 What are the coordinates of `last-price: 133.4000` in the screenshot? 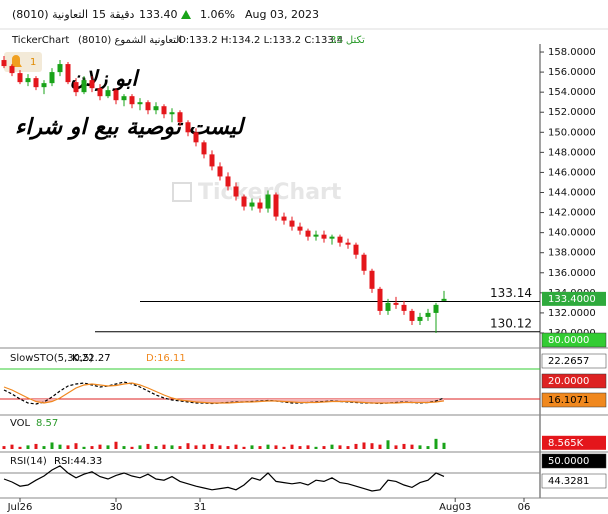 It's located at (572, 299).